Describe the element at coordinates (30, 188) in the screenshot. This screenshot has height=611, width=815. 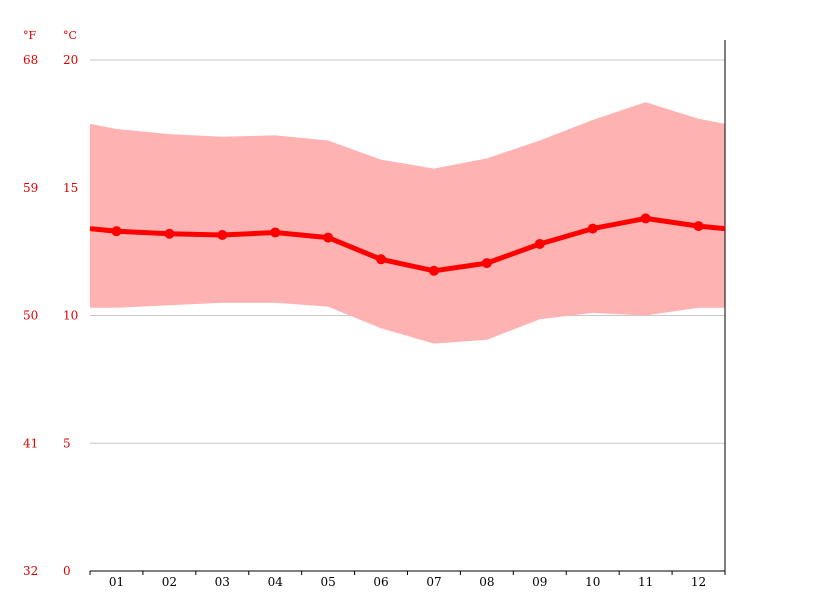
I see `fahrenheit-tick-label: 59` at that location.